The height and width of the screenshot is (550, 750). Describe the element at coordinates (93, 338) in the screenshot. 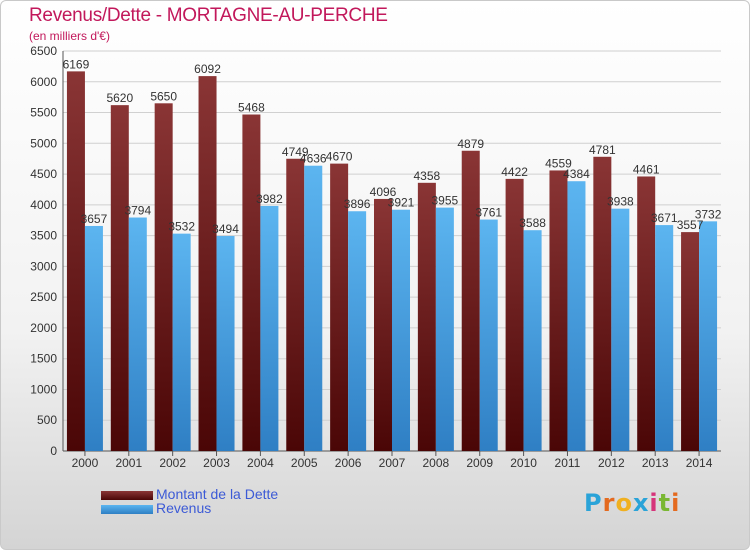

I see `bar-revenue-2000` at that location.